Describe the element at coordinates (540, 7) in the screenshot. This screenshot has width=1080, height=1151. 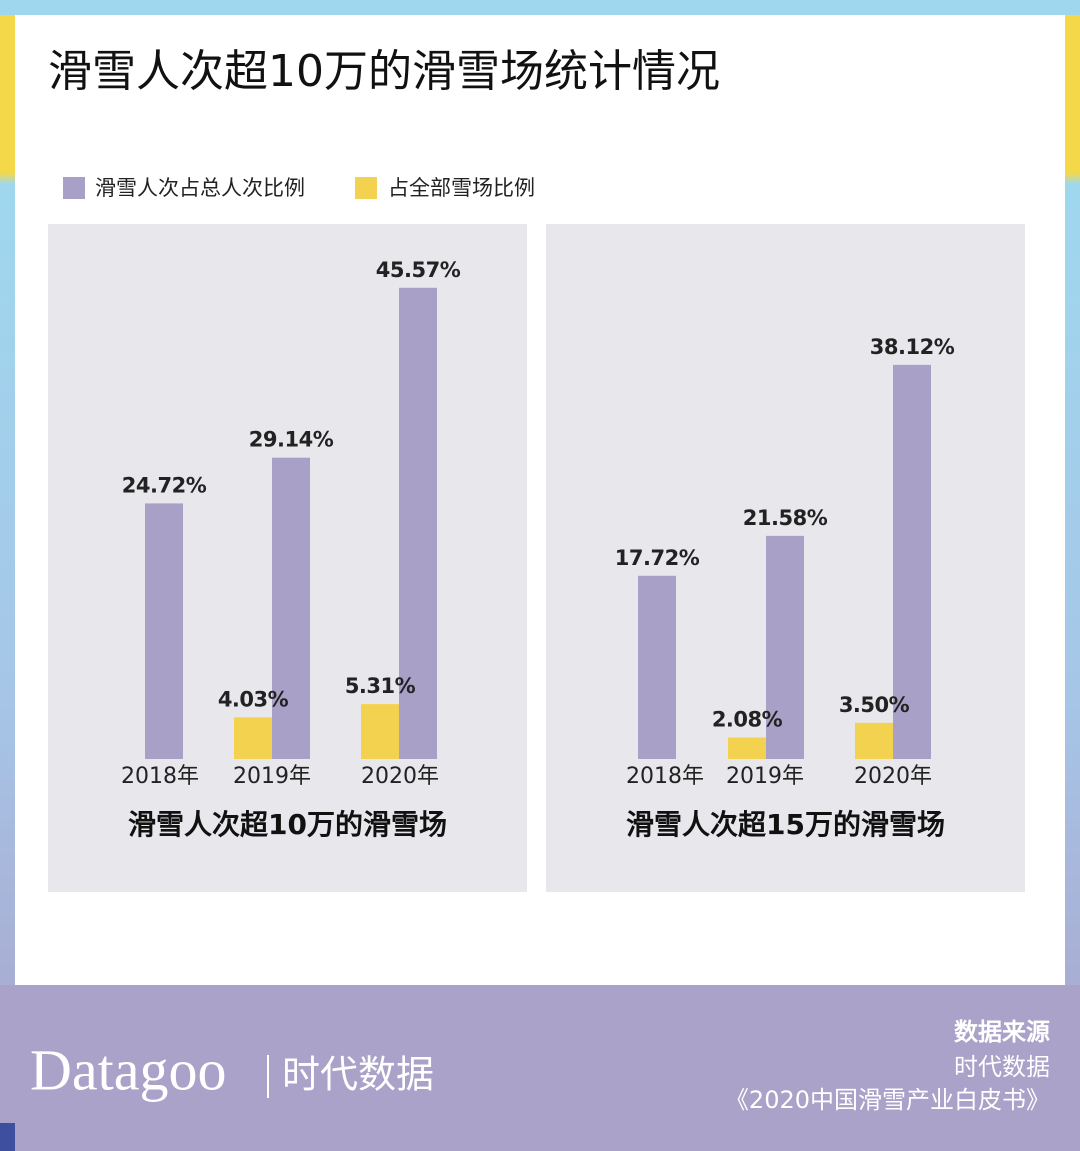
I see `frame-top` at that location.